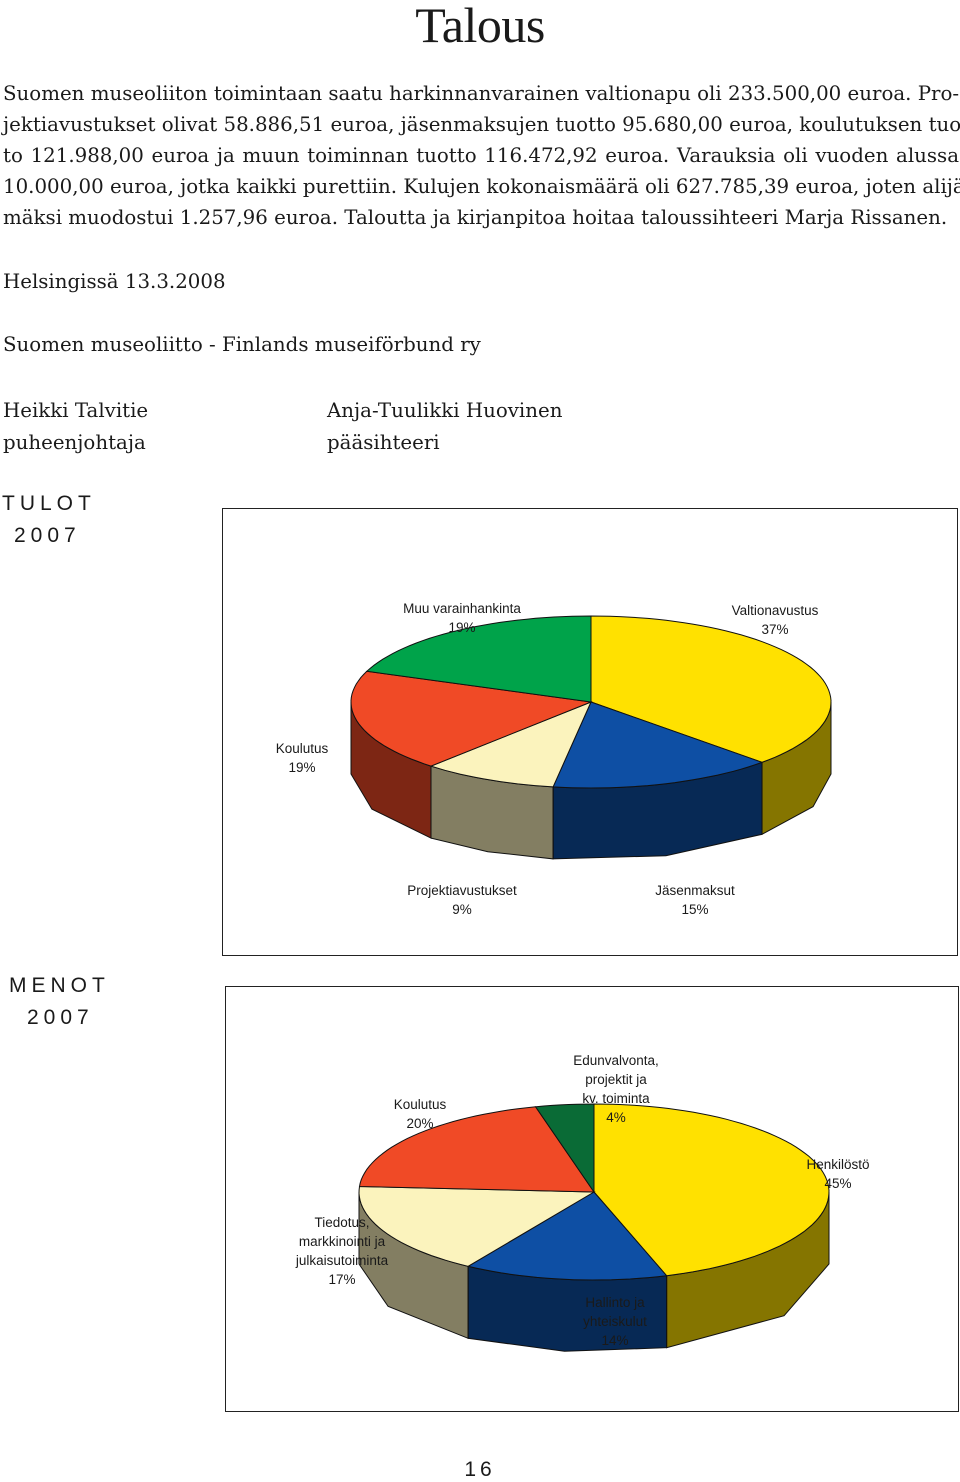  I want to click on pie-slice-valtionavustus, so click(711, 689).